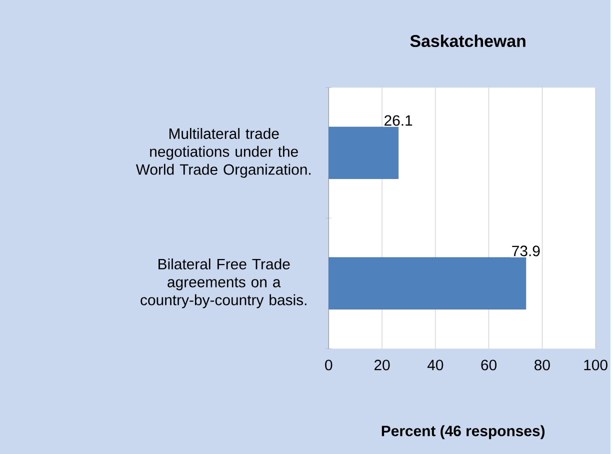  Describe the element at coordinates (328, 365) in the screenshot. I see `x-tick-label: 0` at that location.